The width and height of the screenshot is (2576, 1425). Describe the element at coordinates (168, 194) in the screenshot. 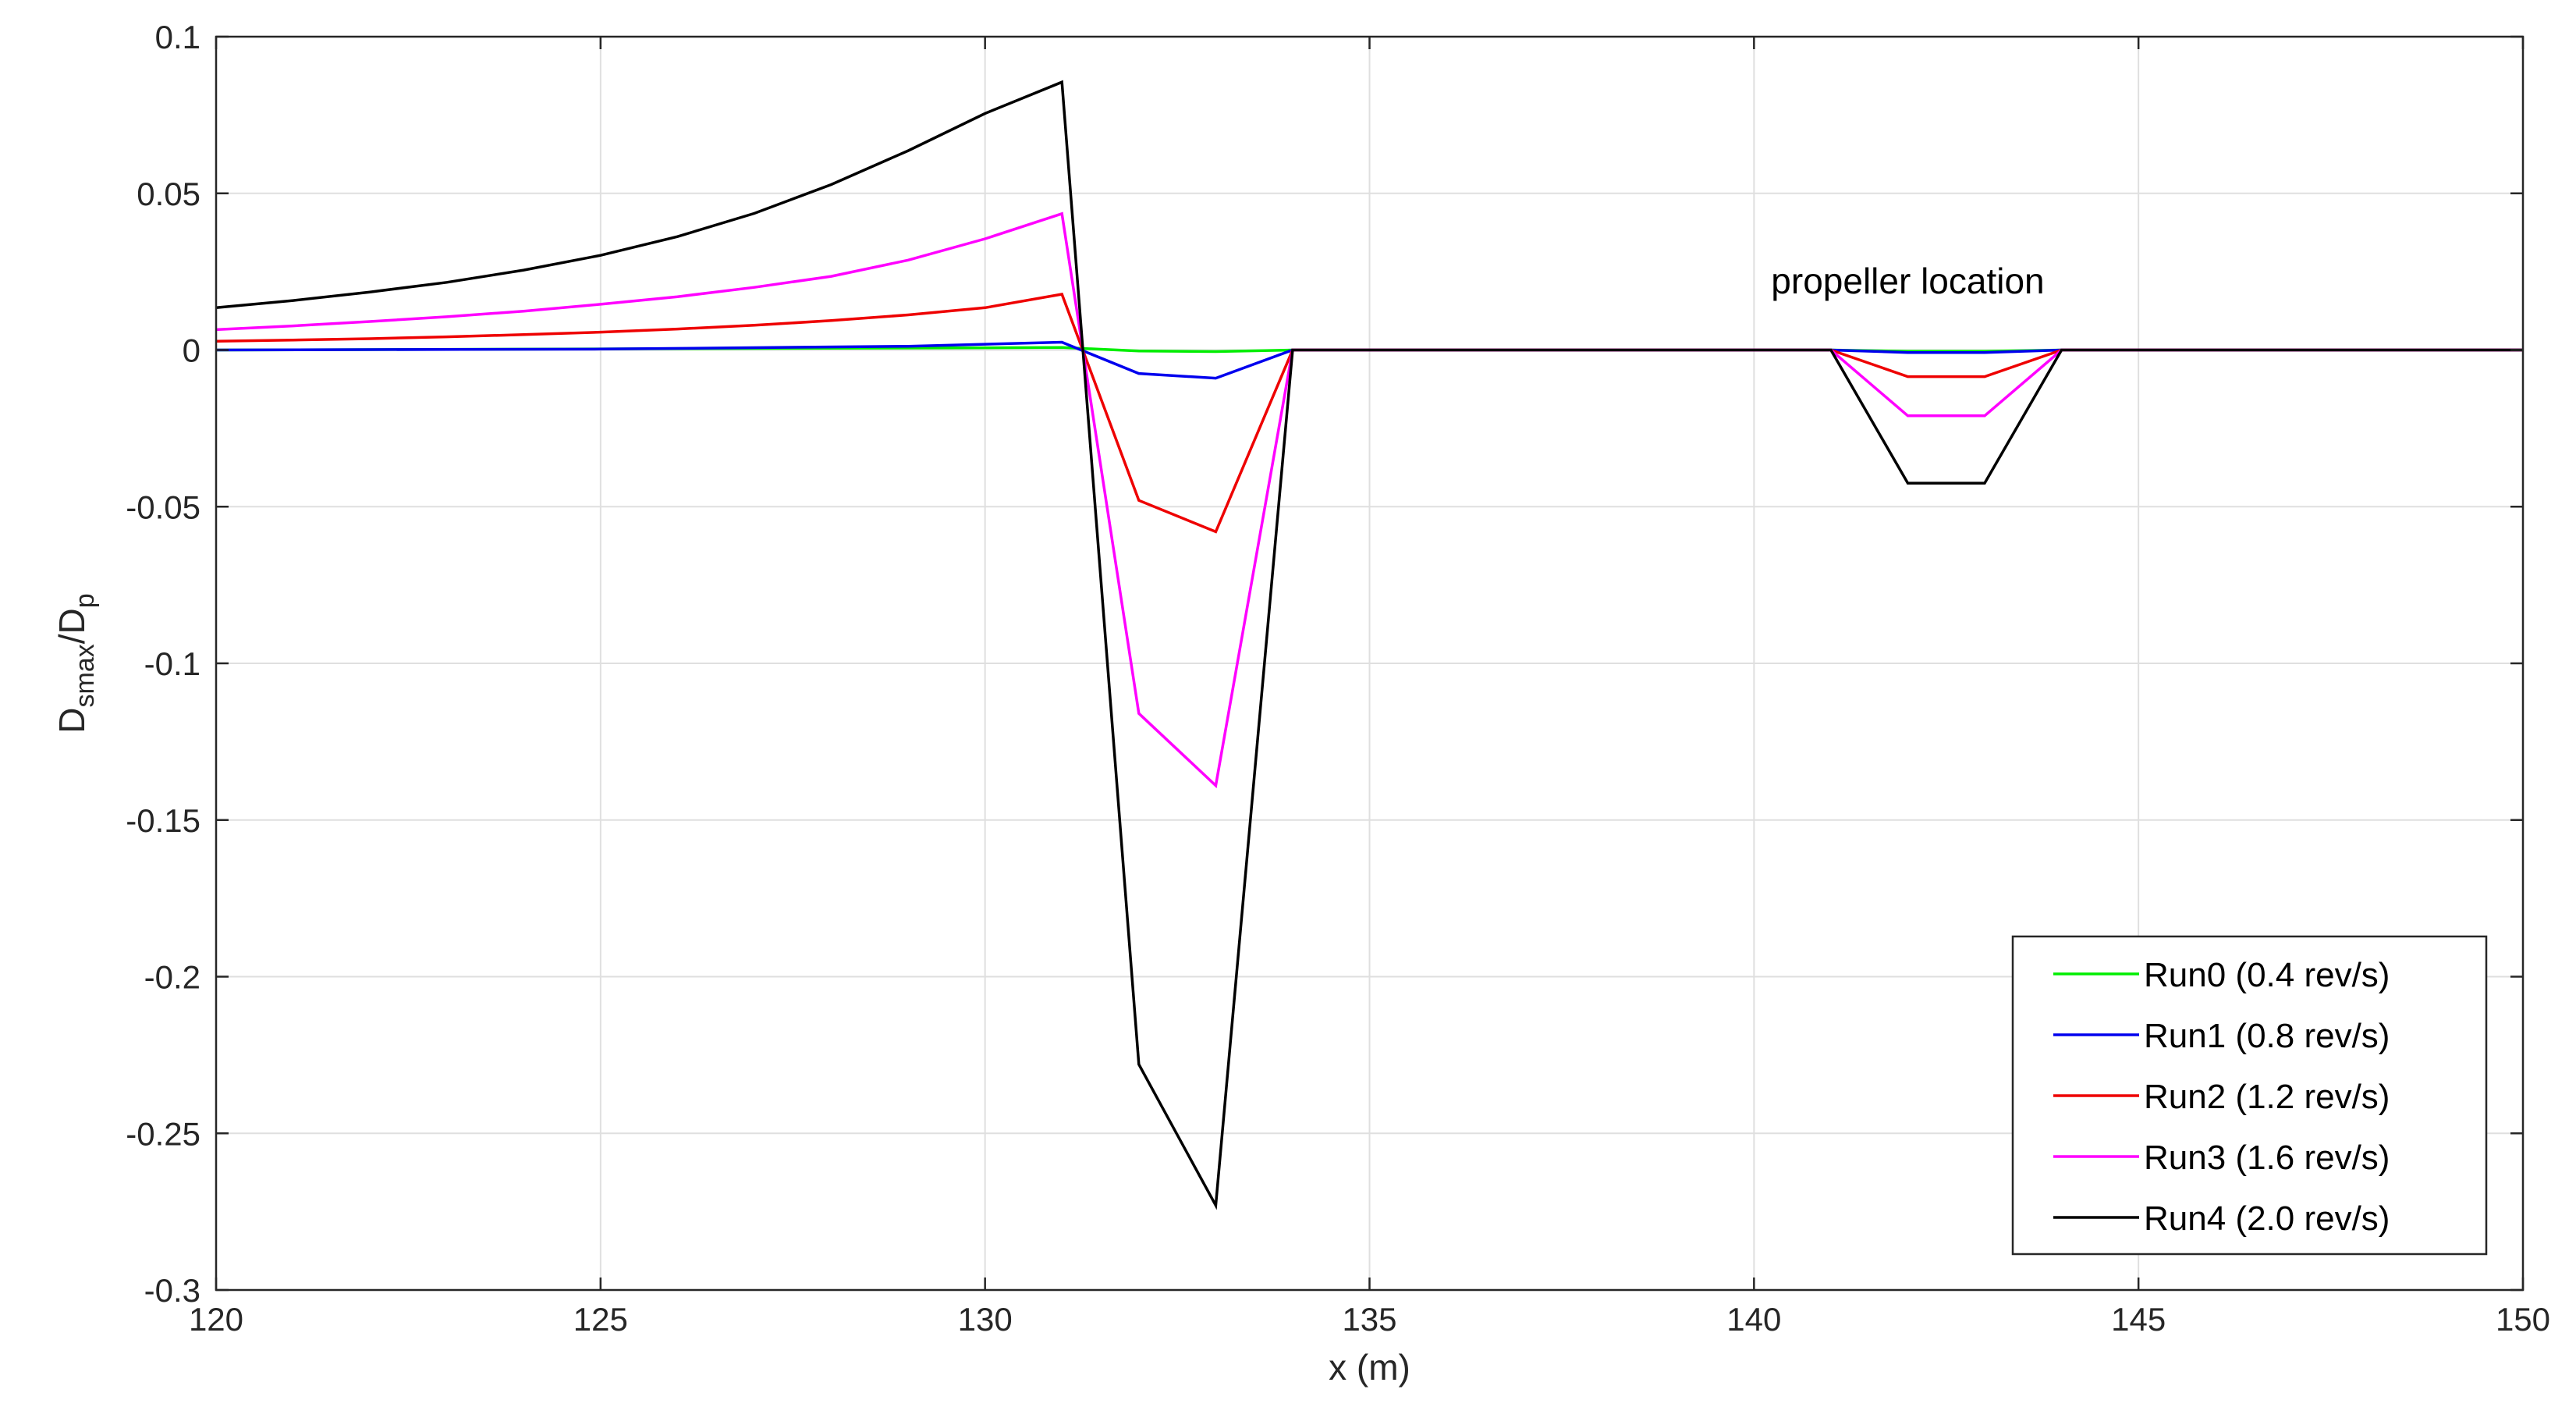

I see `y-tick-label: 0.05` at that location.